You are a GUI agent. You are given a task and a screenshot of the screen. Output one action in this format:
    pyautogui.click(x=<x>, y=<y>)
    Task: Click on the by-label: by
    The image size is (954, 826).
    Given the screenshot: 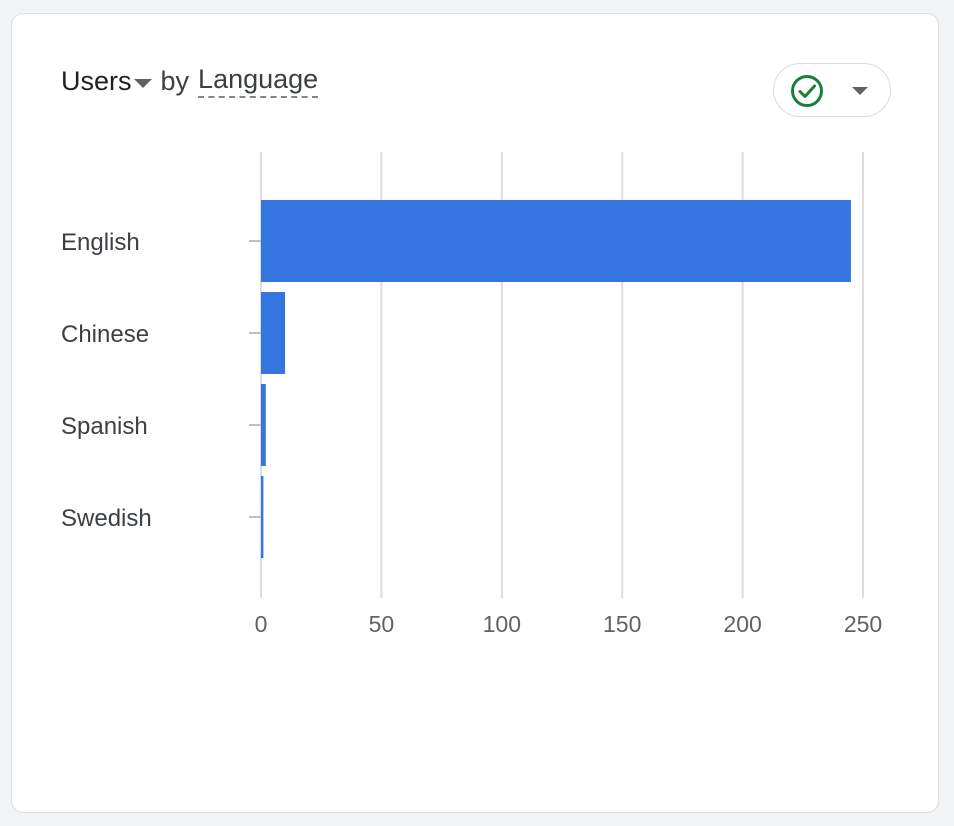 What is the action you would take?
    pyautogui.click(x=175, y=80)
    